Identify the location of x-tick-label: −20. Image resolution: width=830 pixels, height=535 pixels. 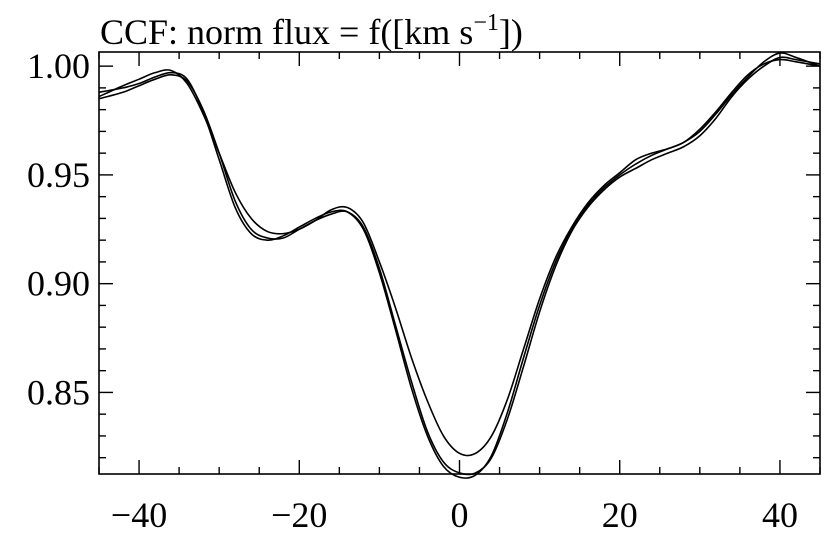
(299, 515).